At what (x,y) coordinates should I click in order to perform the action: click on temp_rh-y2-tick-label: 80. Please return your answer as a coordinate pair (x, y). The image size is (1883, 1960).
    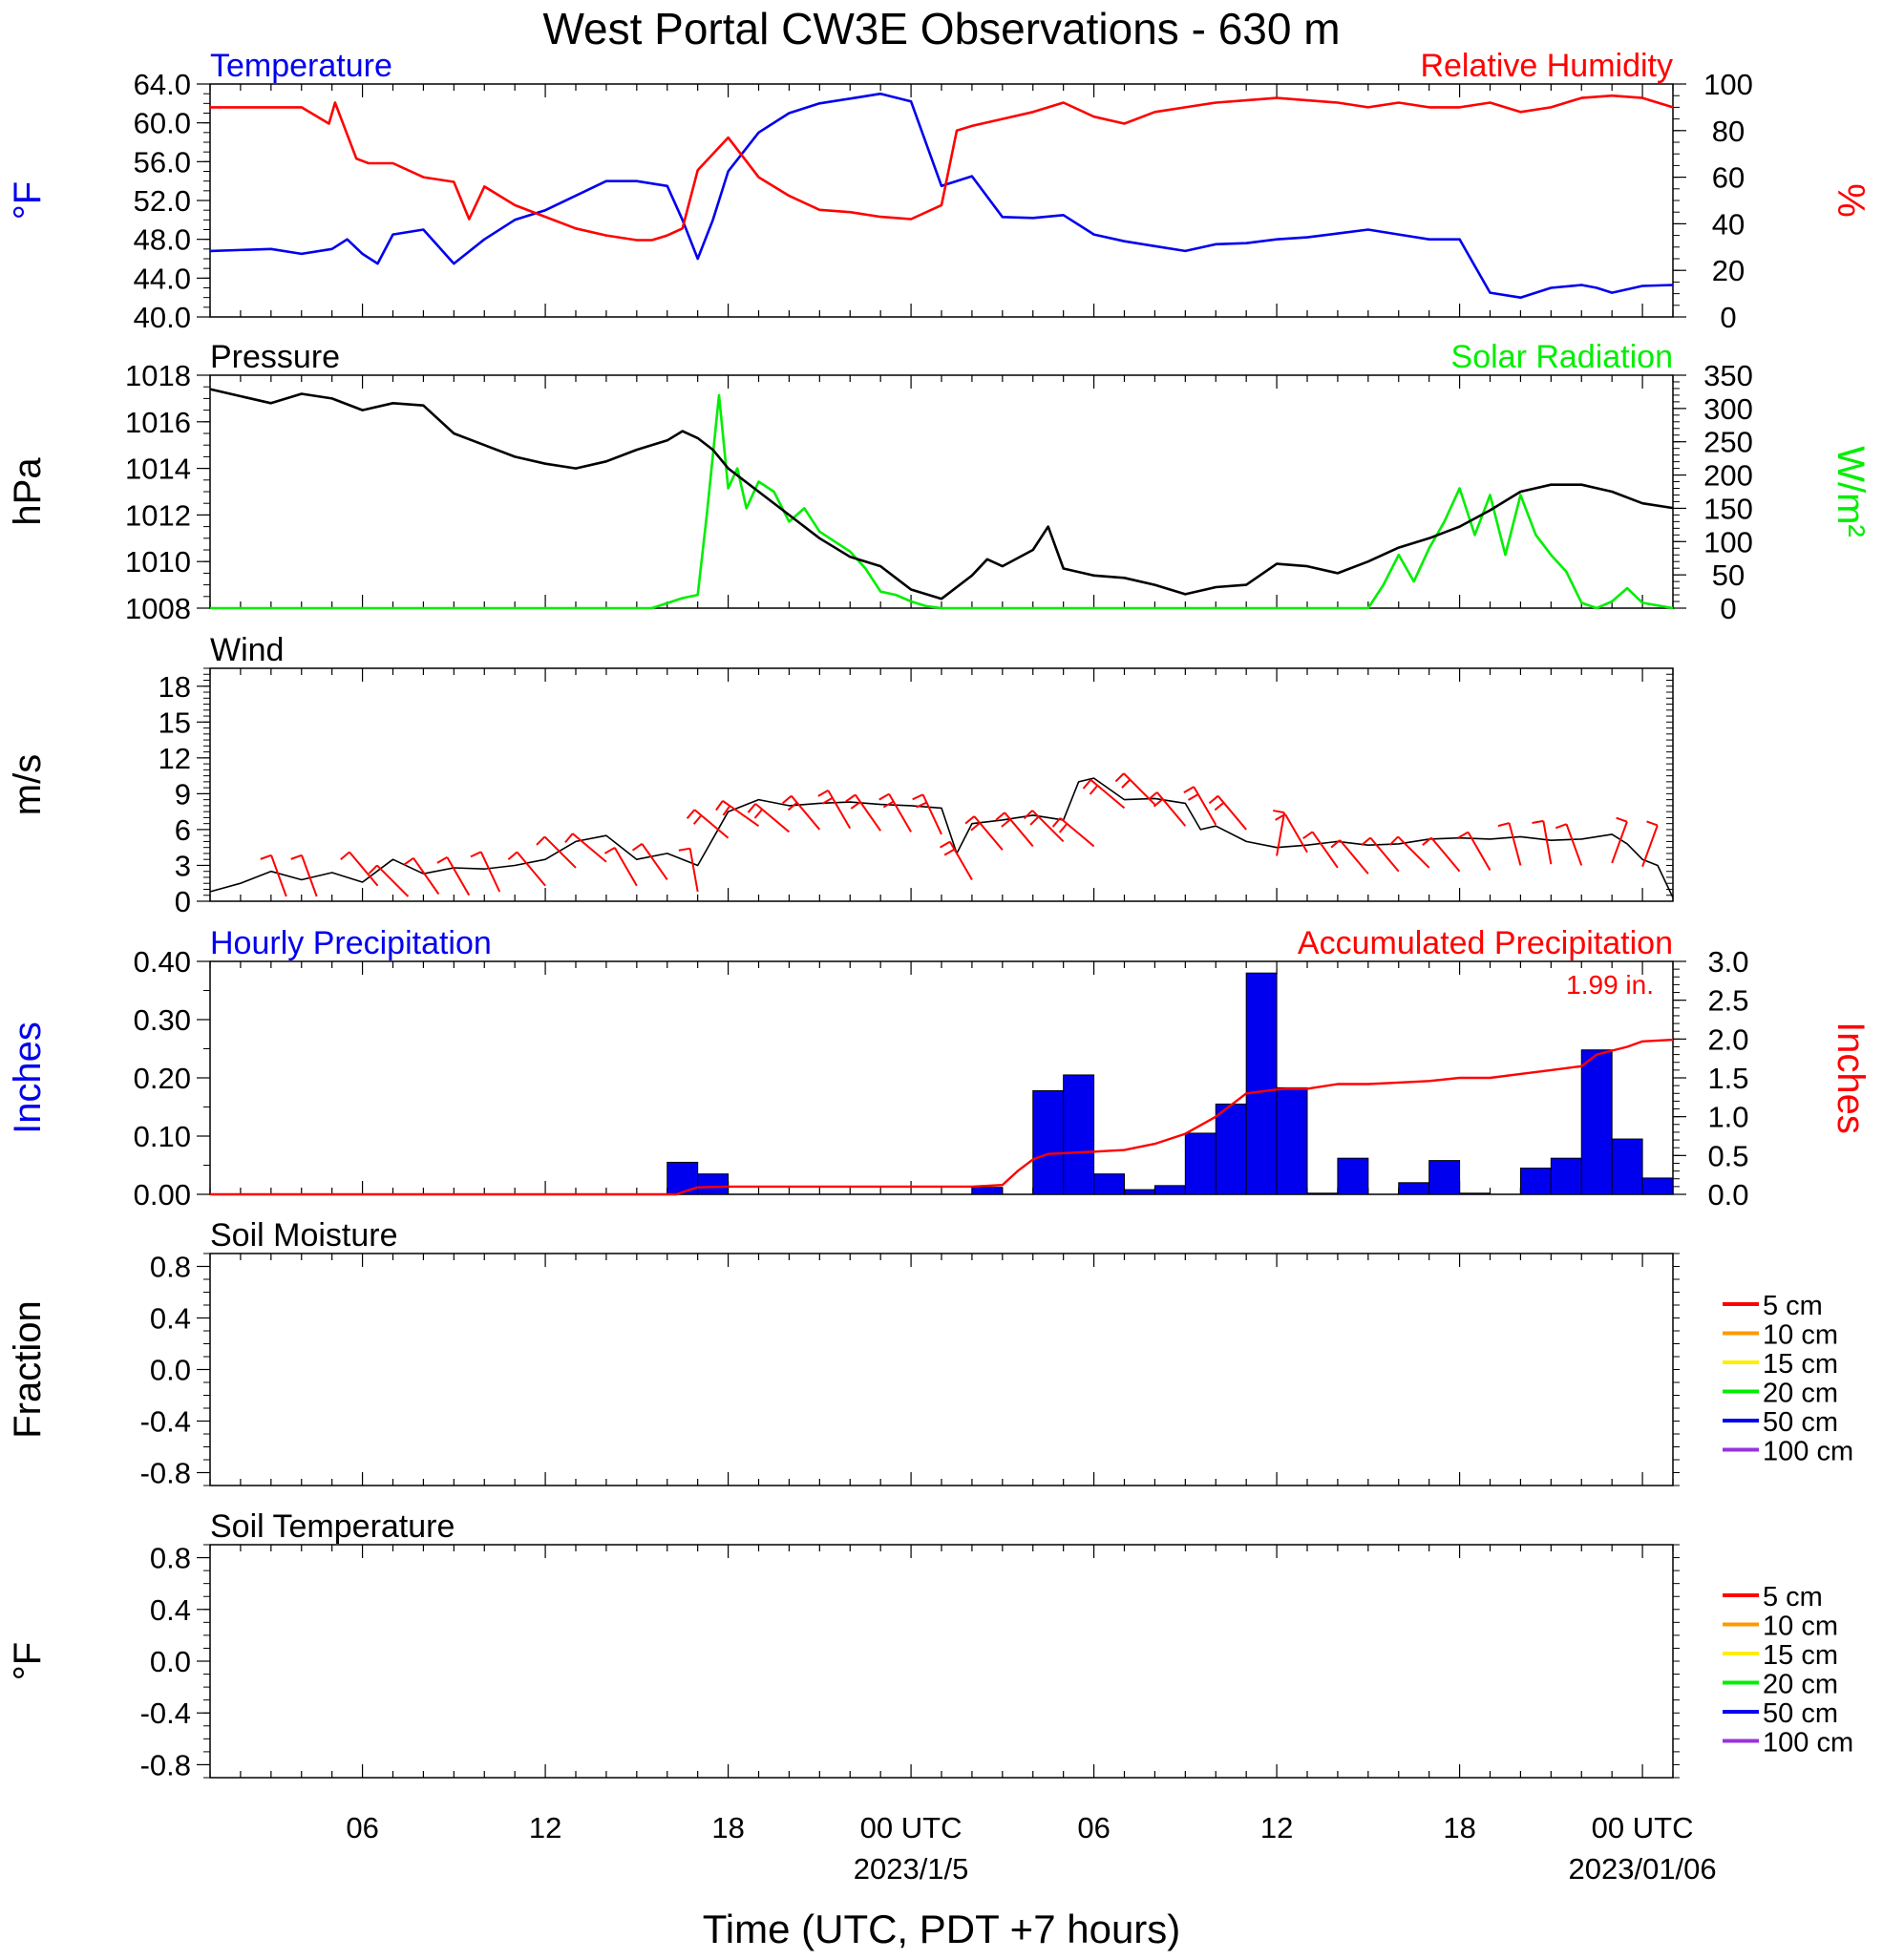
    Looking at the image, I should click on (1728, 131).